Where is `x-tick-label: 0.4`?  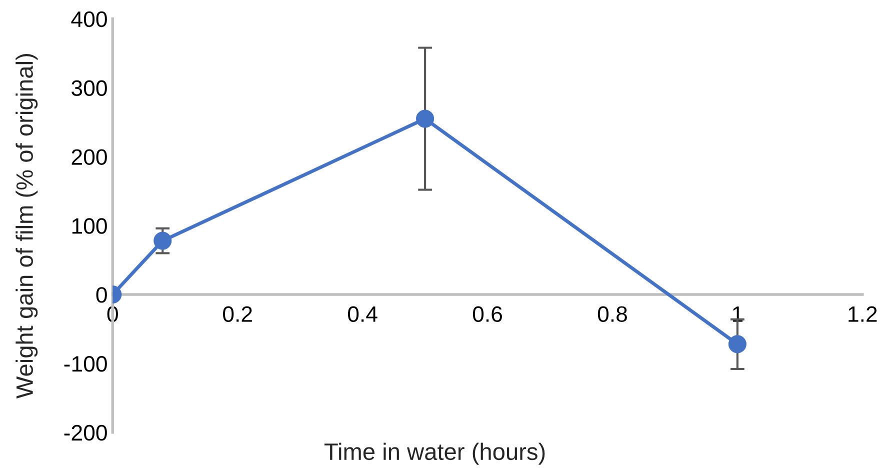 x-tick-label: 0.4 is located at coordinates (363, 314).